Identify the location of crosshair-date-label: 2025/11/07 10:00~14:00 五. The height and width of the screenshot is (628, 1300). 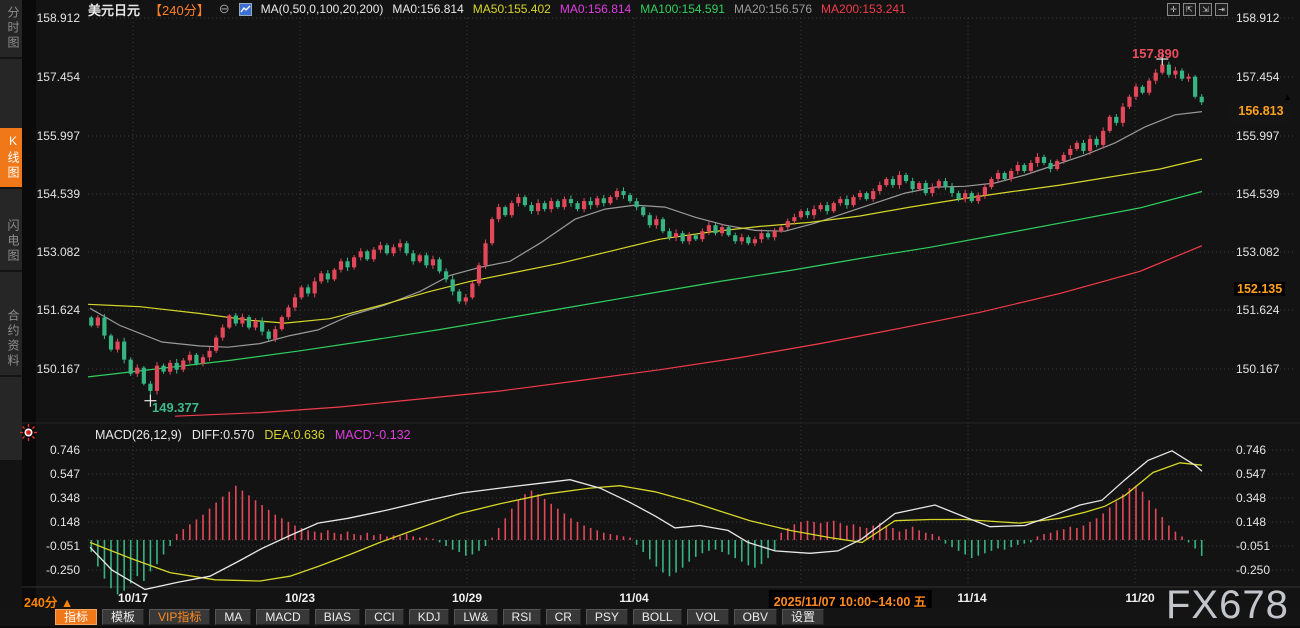
(850, 600).